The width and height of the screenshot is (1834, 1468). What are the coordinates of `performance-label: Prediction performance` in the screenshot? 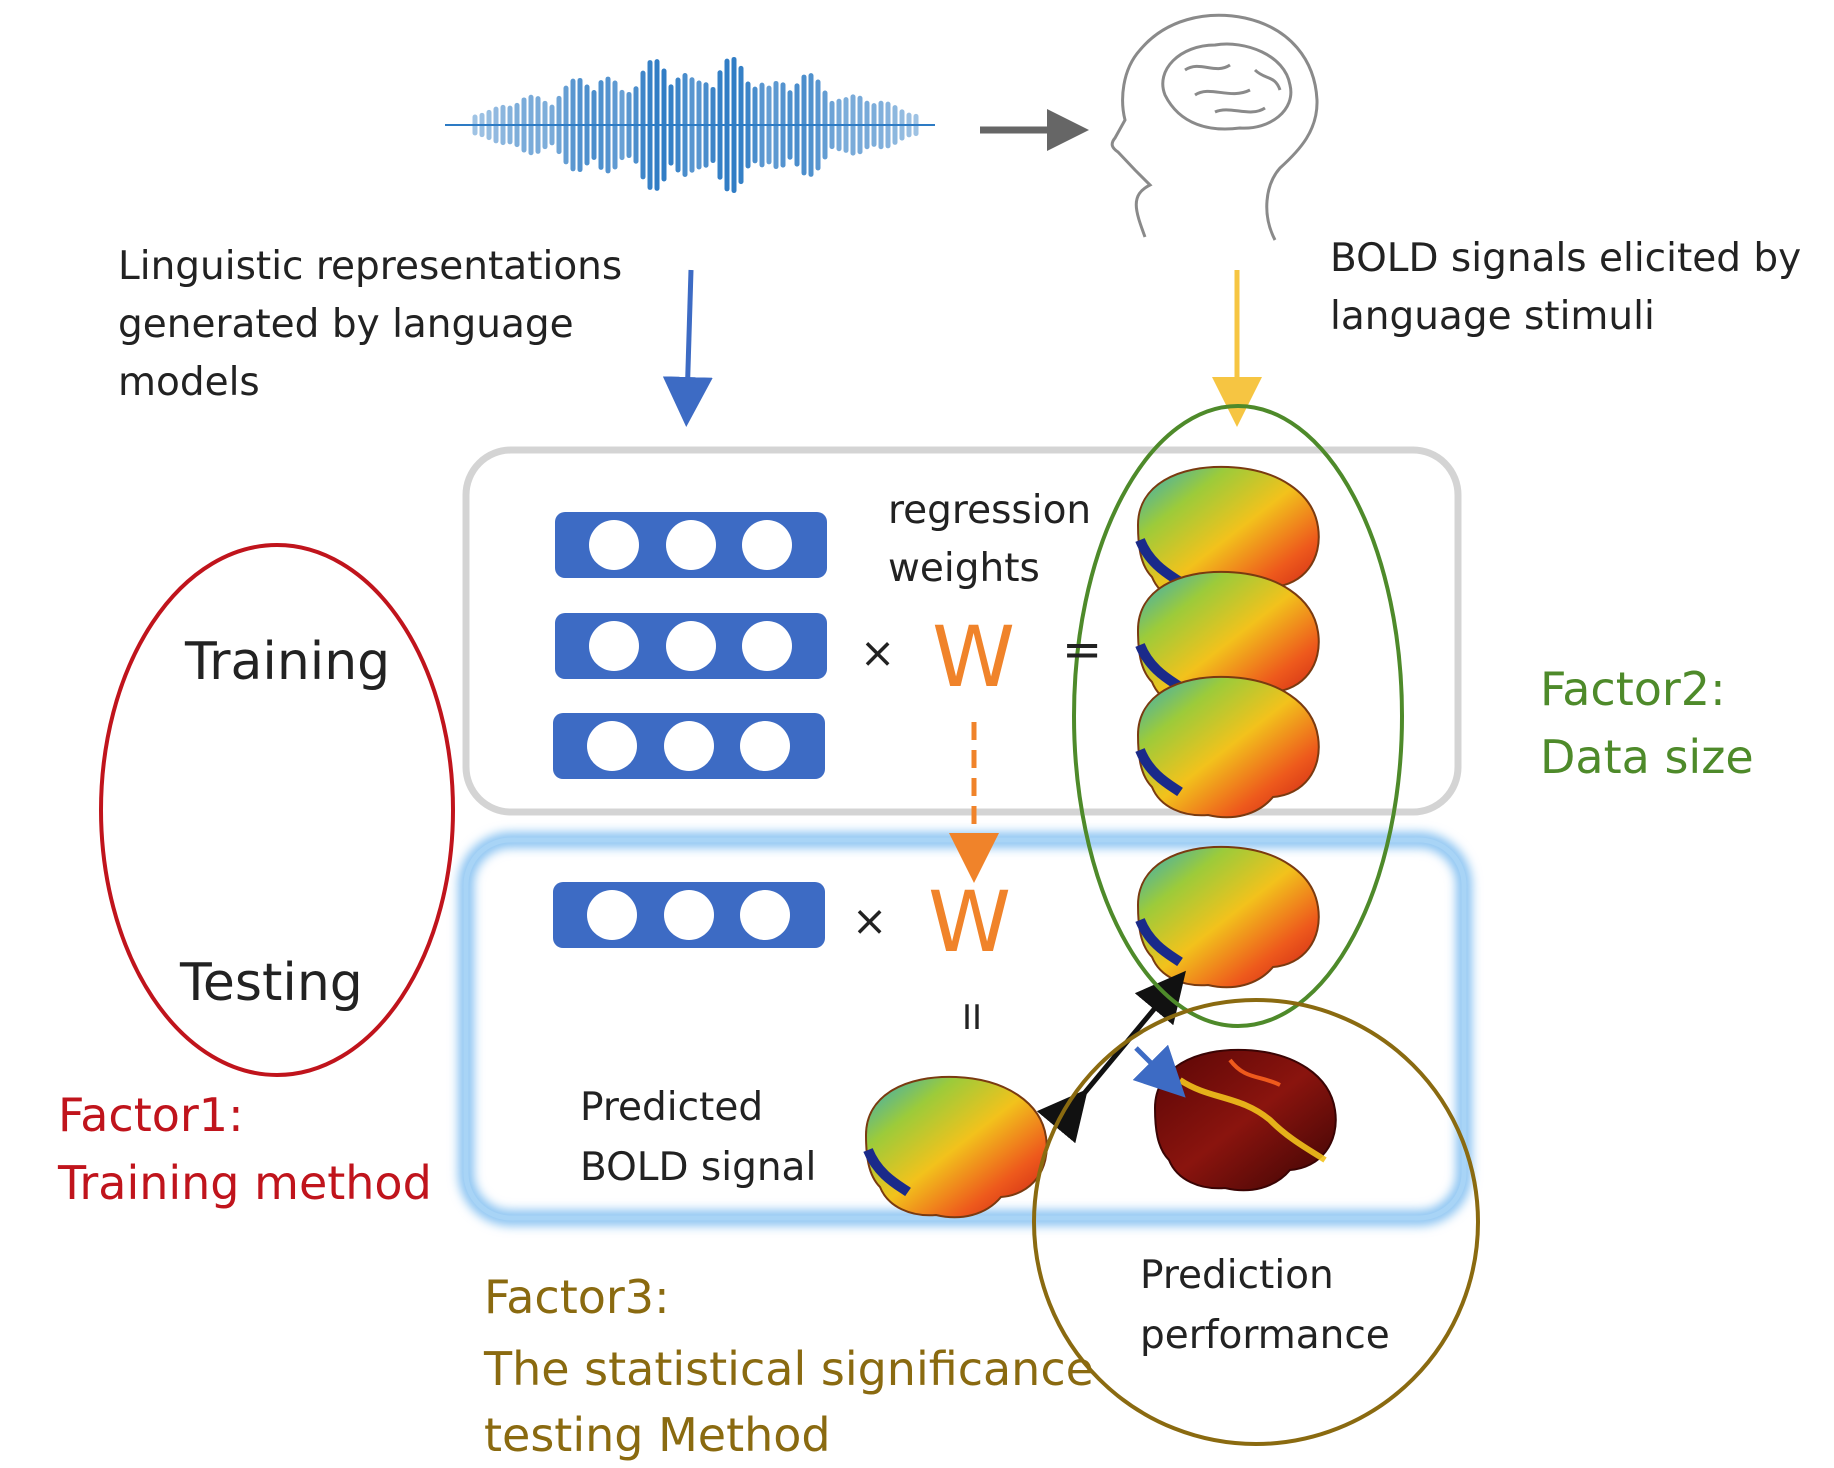 It's located at (1265, 1305).